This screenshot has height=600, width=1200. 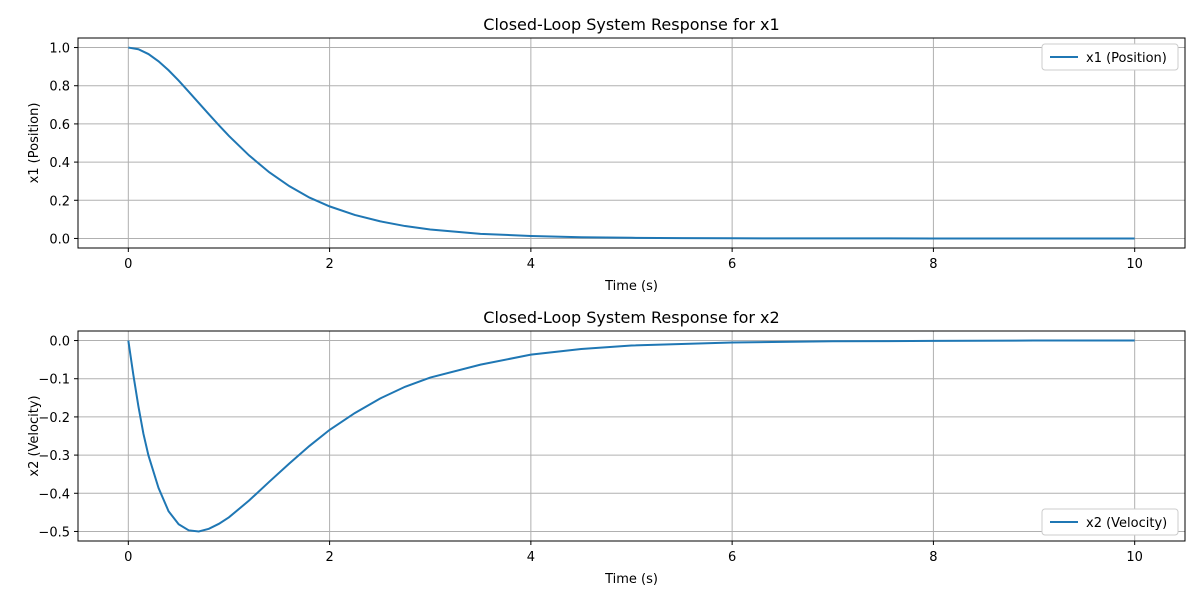 I want to click on chart-title: Closed-Loop System Response for x2, so click(x=631, y=317).